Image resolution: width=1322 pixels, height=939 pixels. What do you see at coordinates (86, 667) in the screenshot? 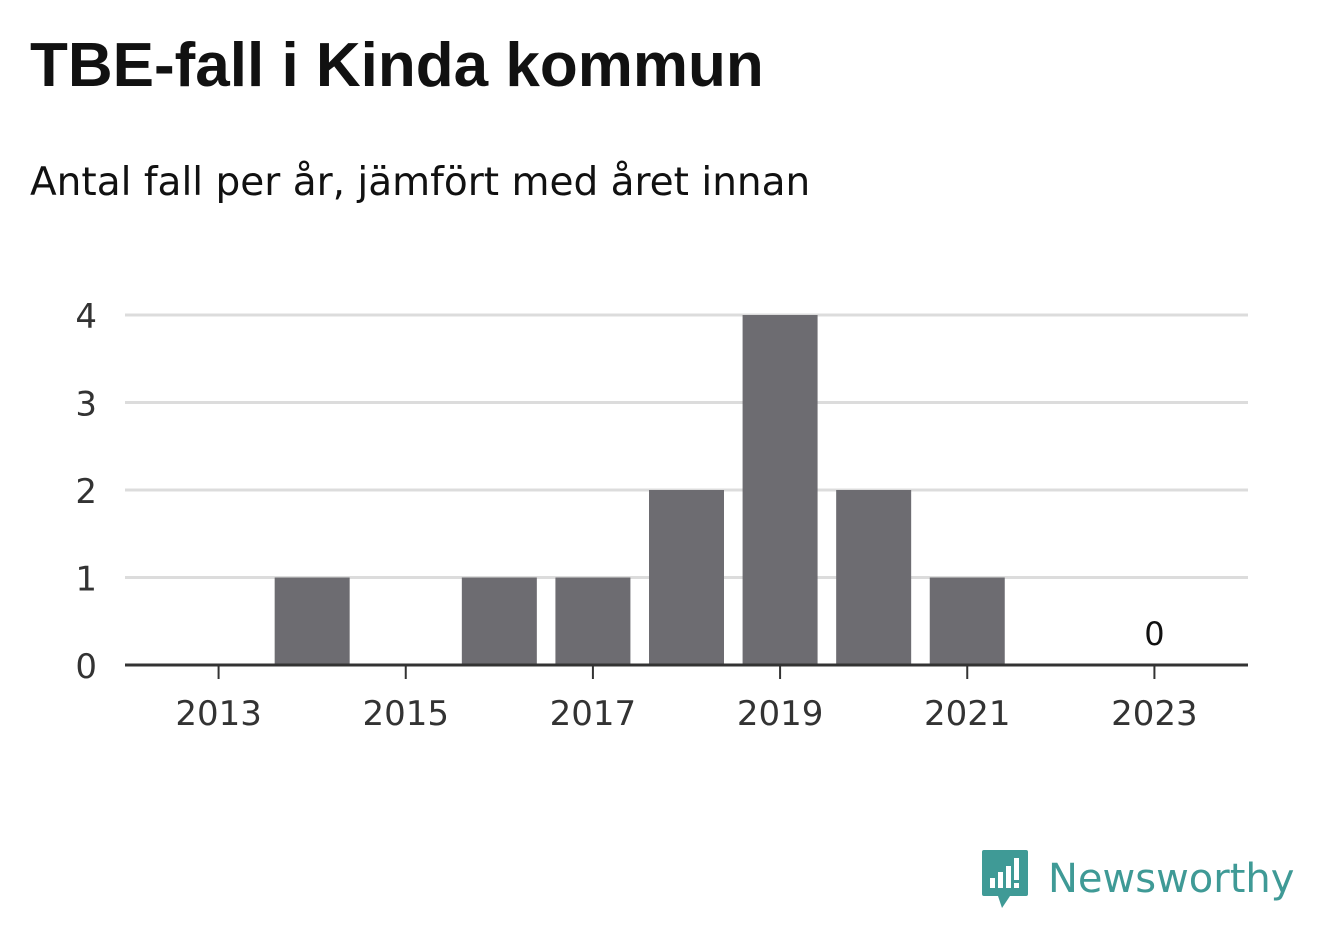
I see `y-tick-label: 0` at bounding box center [86, 667].